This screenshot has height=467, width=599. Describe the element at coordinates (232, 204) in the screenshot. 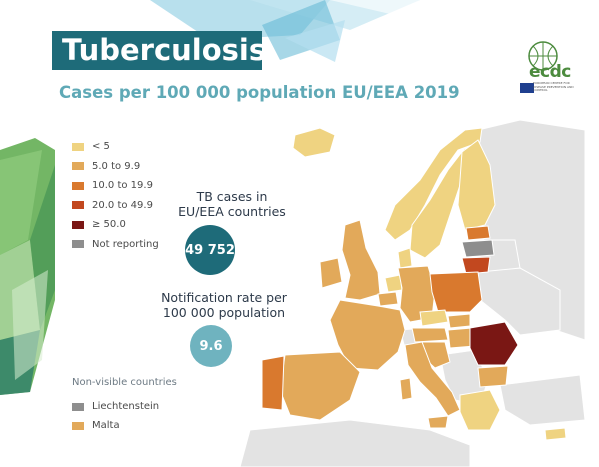

I see `cases-heading: TB cases in EU/EEA countries` at that location.